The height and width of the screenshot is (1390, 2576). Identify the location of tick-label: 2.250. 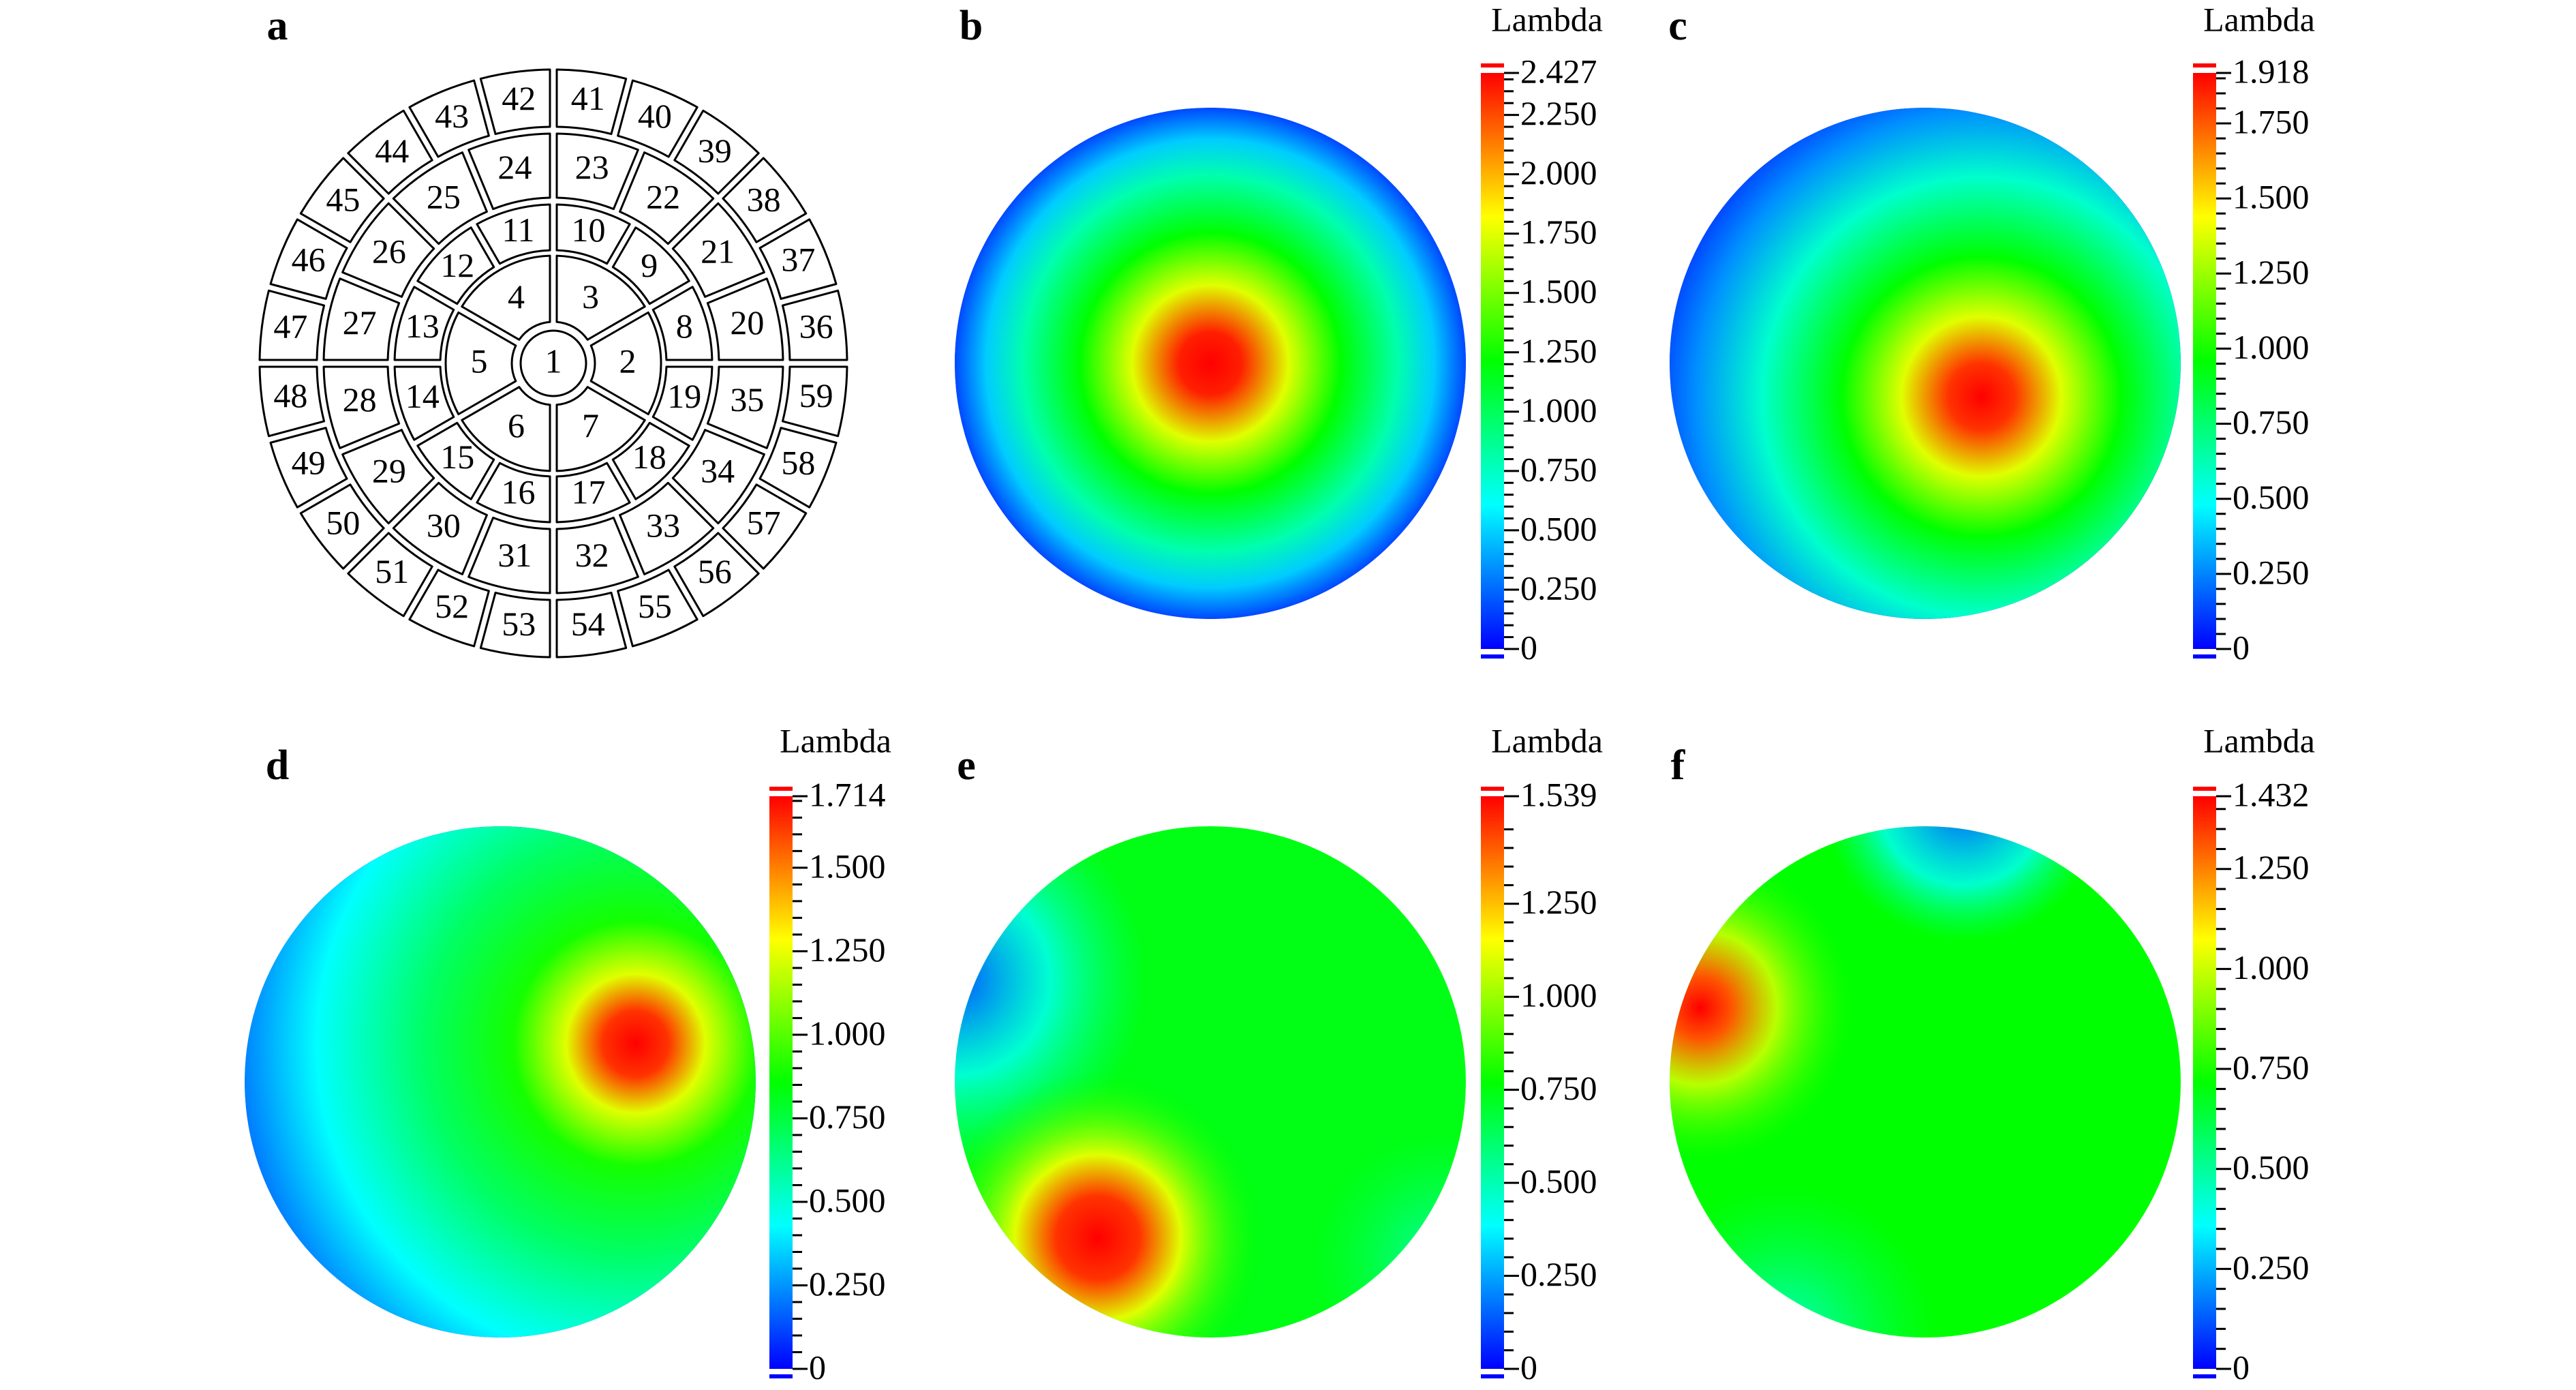
(1558, 113).